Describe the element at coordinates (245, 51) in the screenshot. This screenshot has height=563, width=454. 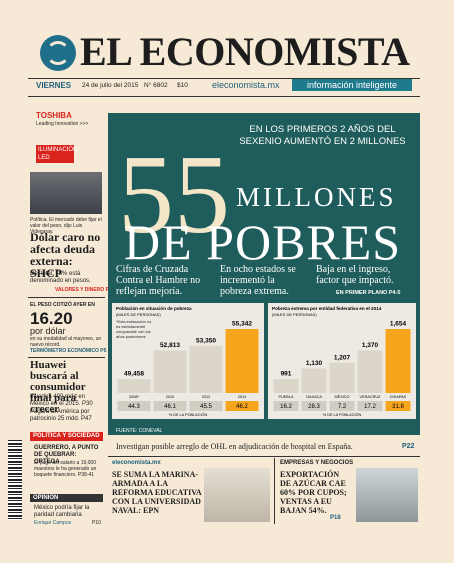
I see `masthead: EL ECONOMISTA` at that location.